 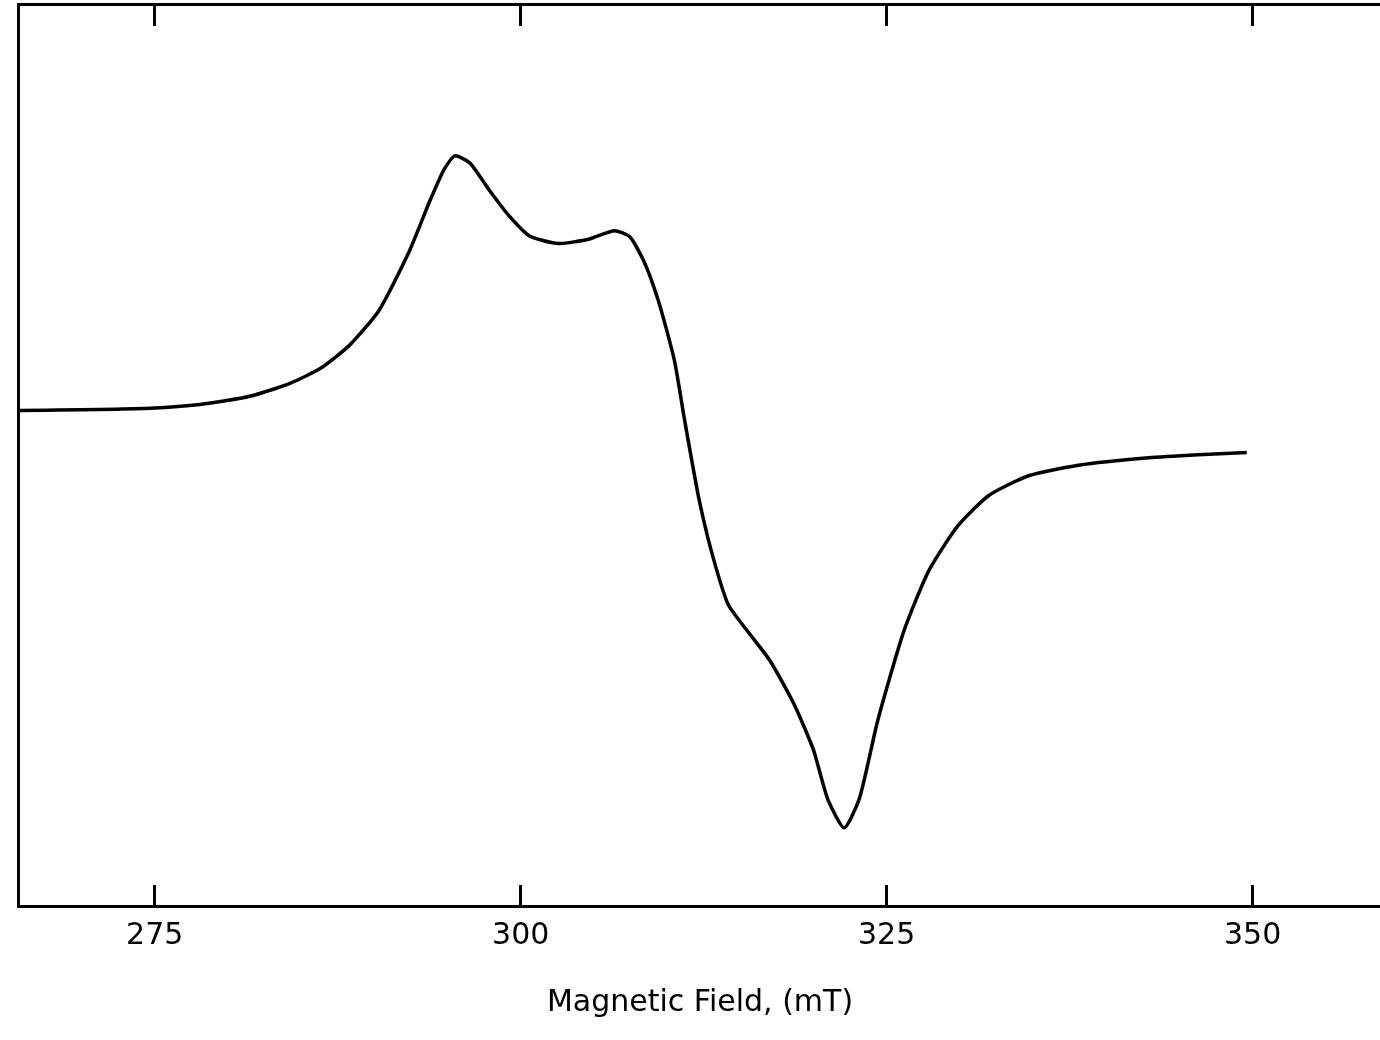 I want to click on x-tick-label: 275, so click(x=155, y=933).